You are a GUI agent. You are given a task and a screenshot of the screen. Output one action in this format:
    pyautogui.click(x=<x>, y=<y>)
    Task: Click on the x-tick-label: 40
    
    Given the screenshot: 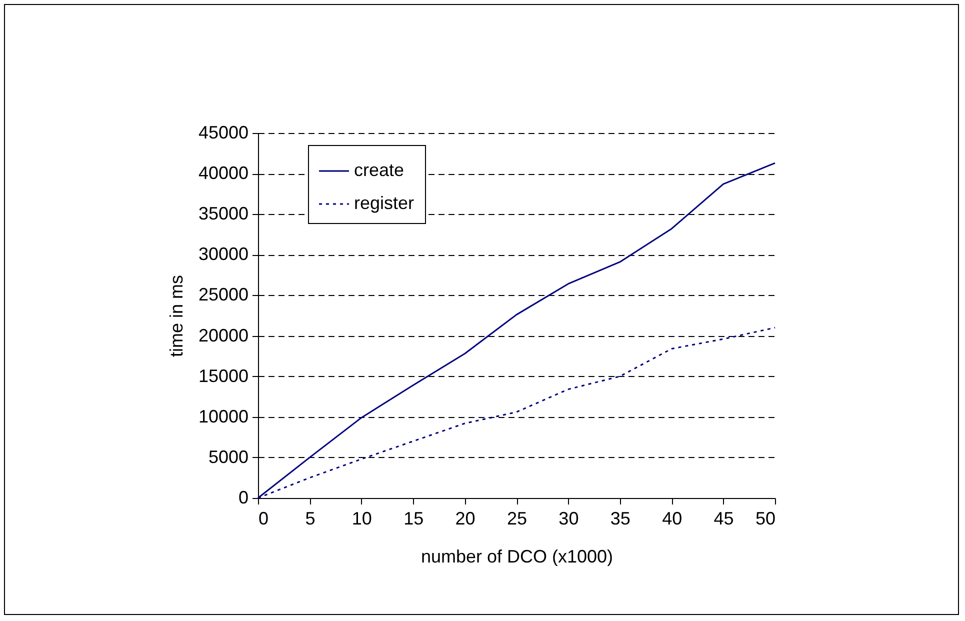 What is the action you would take?
    pyautogui.click(x=672, y=518)
    